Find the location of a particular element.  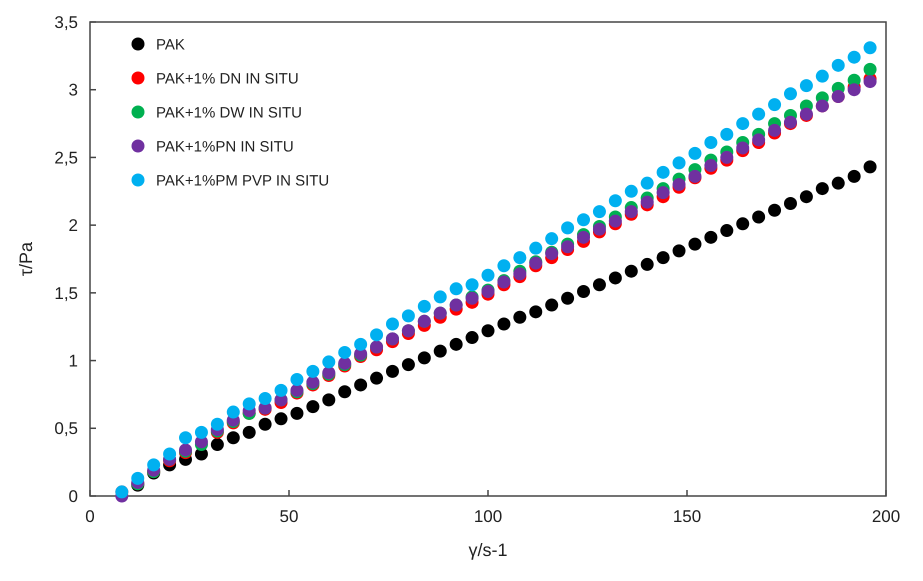

y-tick-label: 3 is located at coordinates (73, 90).